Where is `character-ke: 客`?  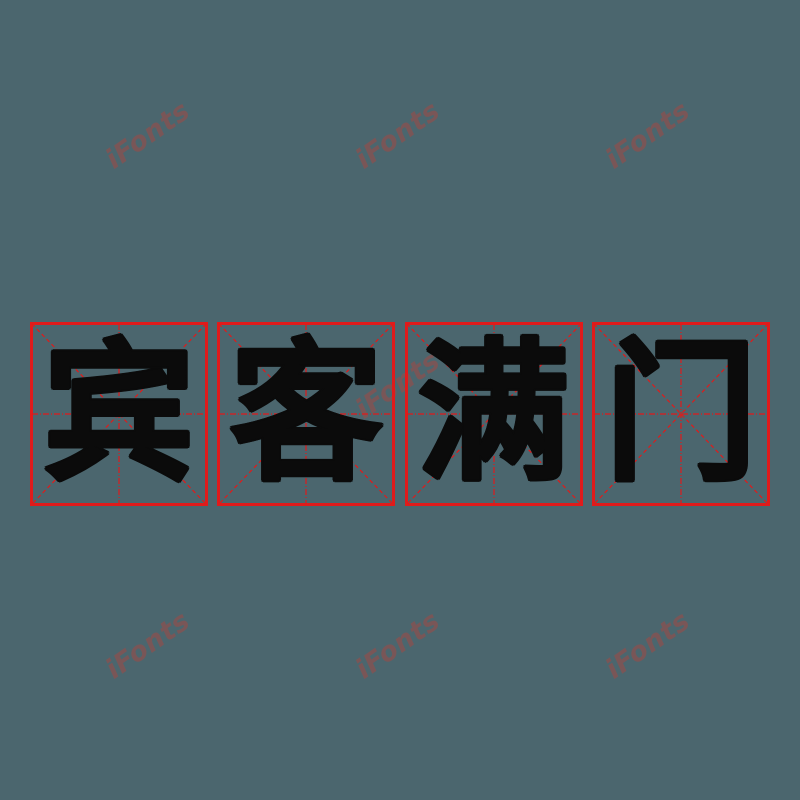
character-ke: 客 is located at coordinates (306, 413).